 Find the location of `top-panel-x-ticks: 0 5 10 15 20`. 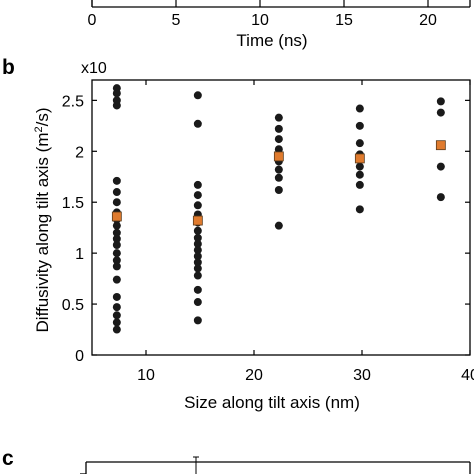

top-panel-x-ticks: 0 5 10 15 20 is located at coordinates (262, 14).